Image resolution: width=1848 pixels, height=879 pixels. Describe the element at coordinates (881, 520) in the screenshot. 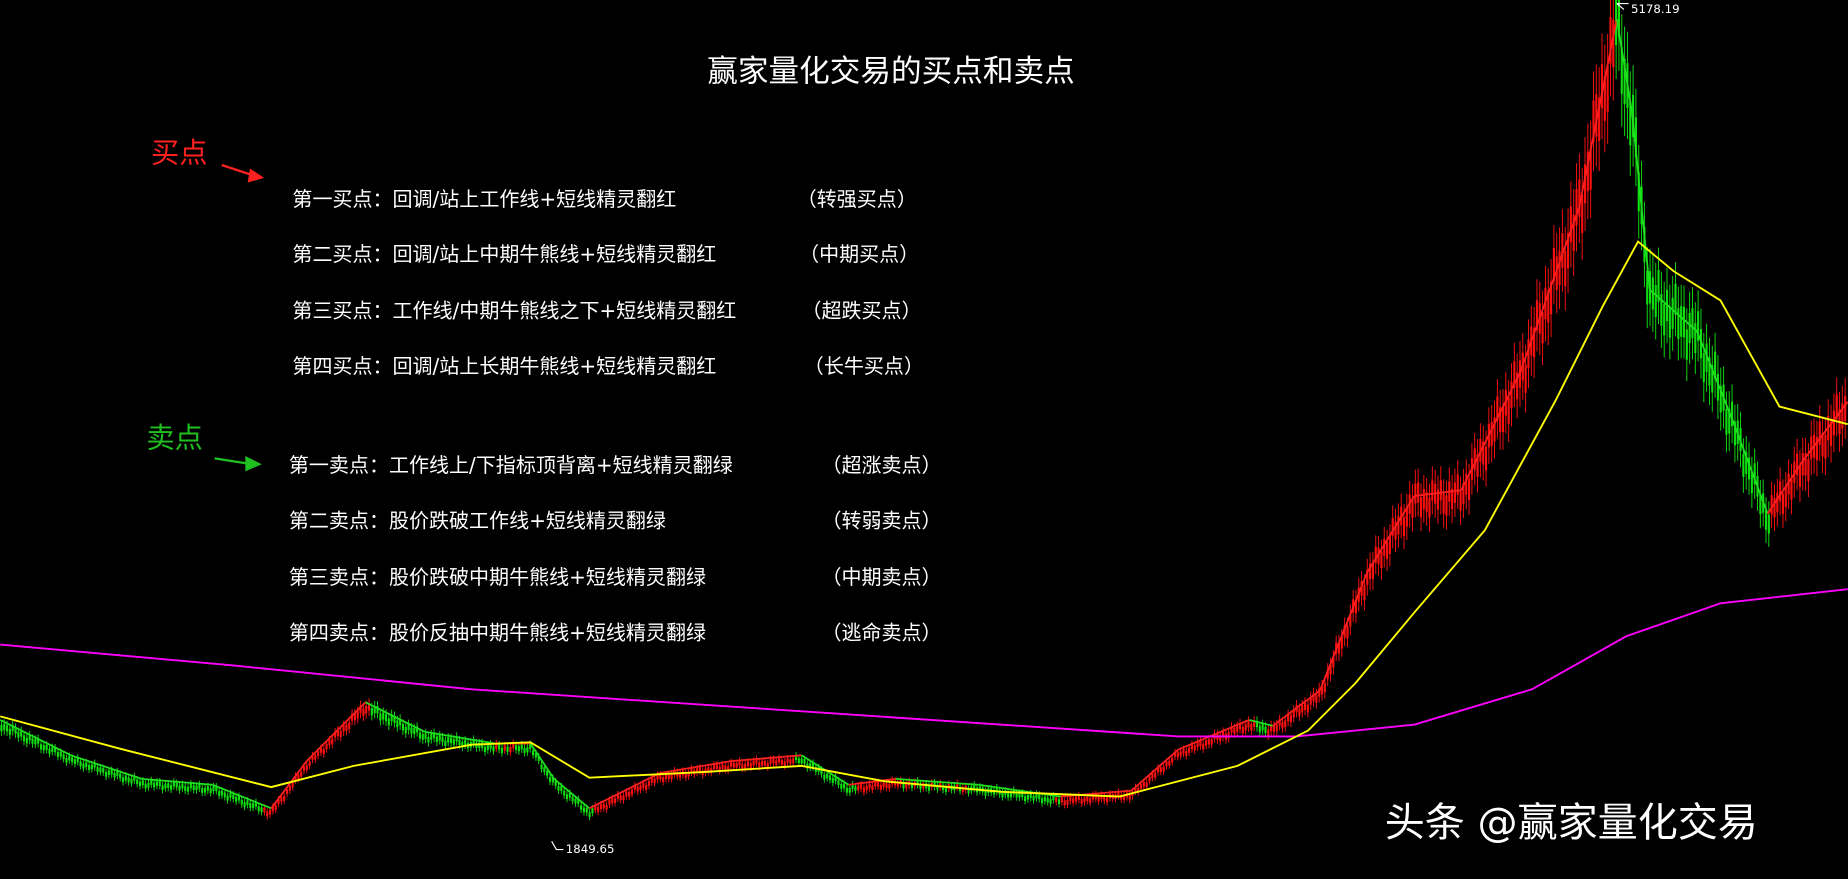

I see `sell-point-tag: （转弱卖点）` at that location.